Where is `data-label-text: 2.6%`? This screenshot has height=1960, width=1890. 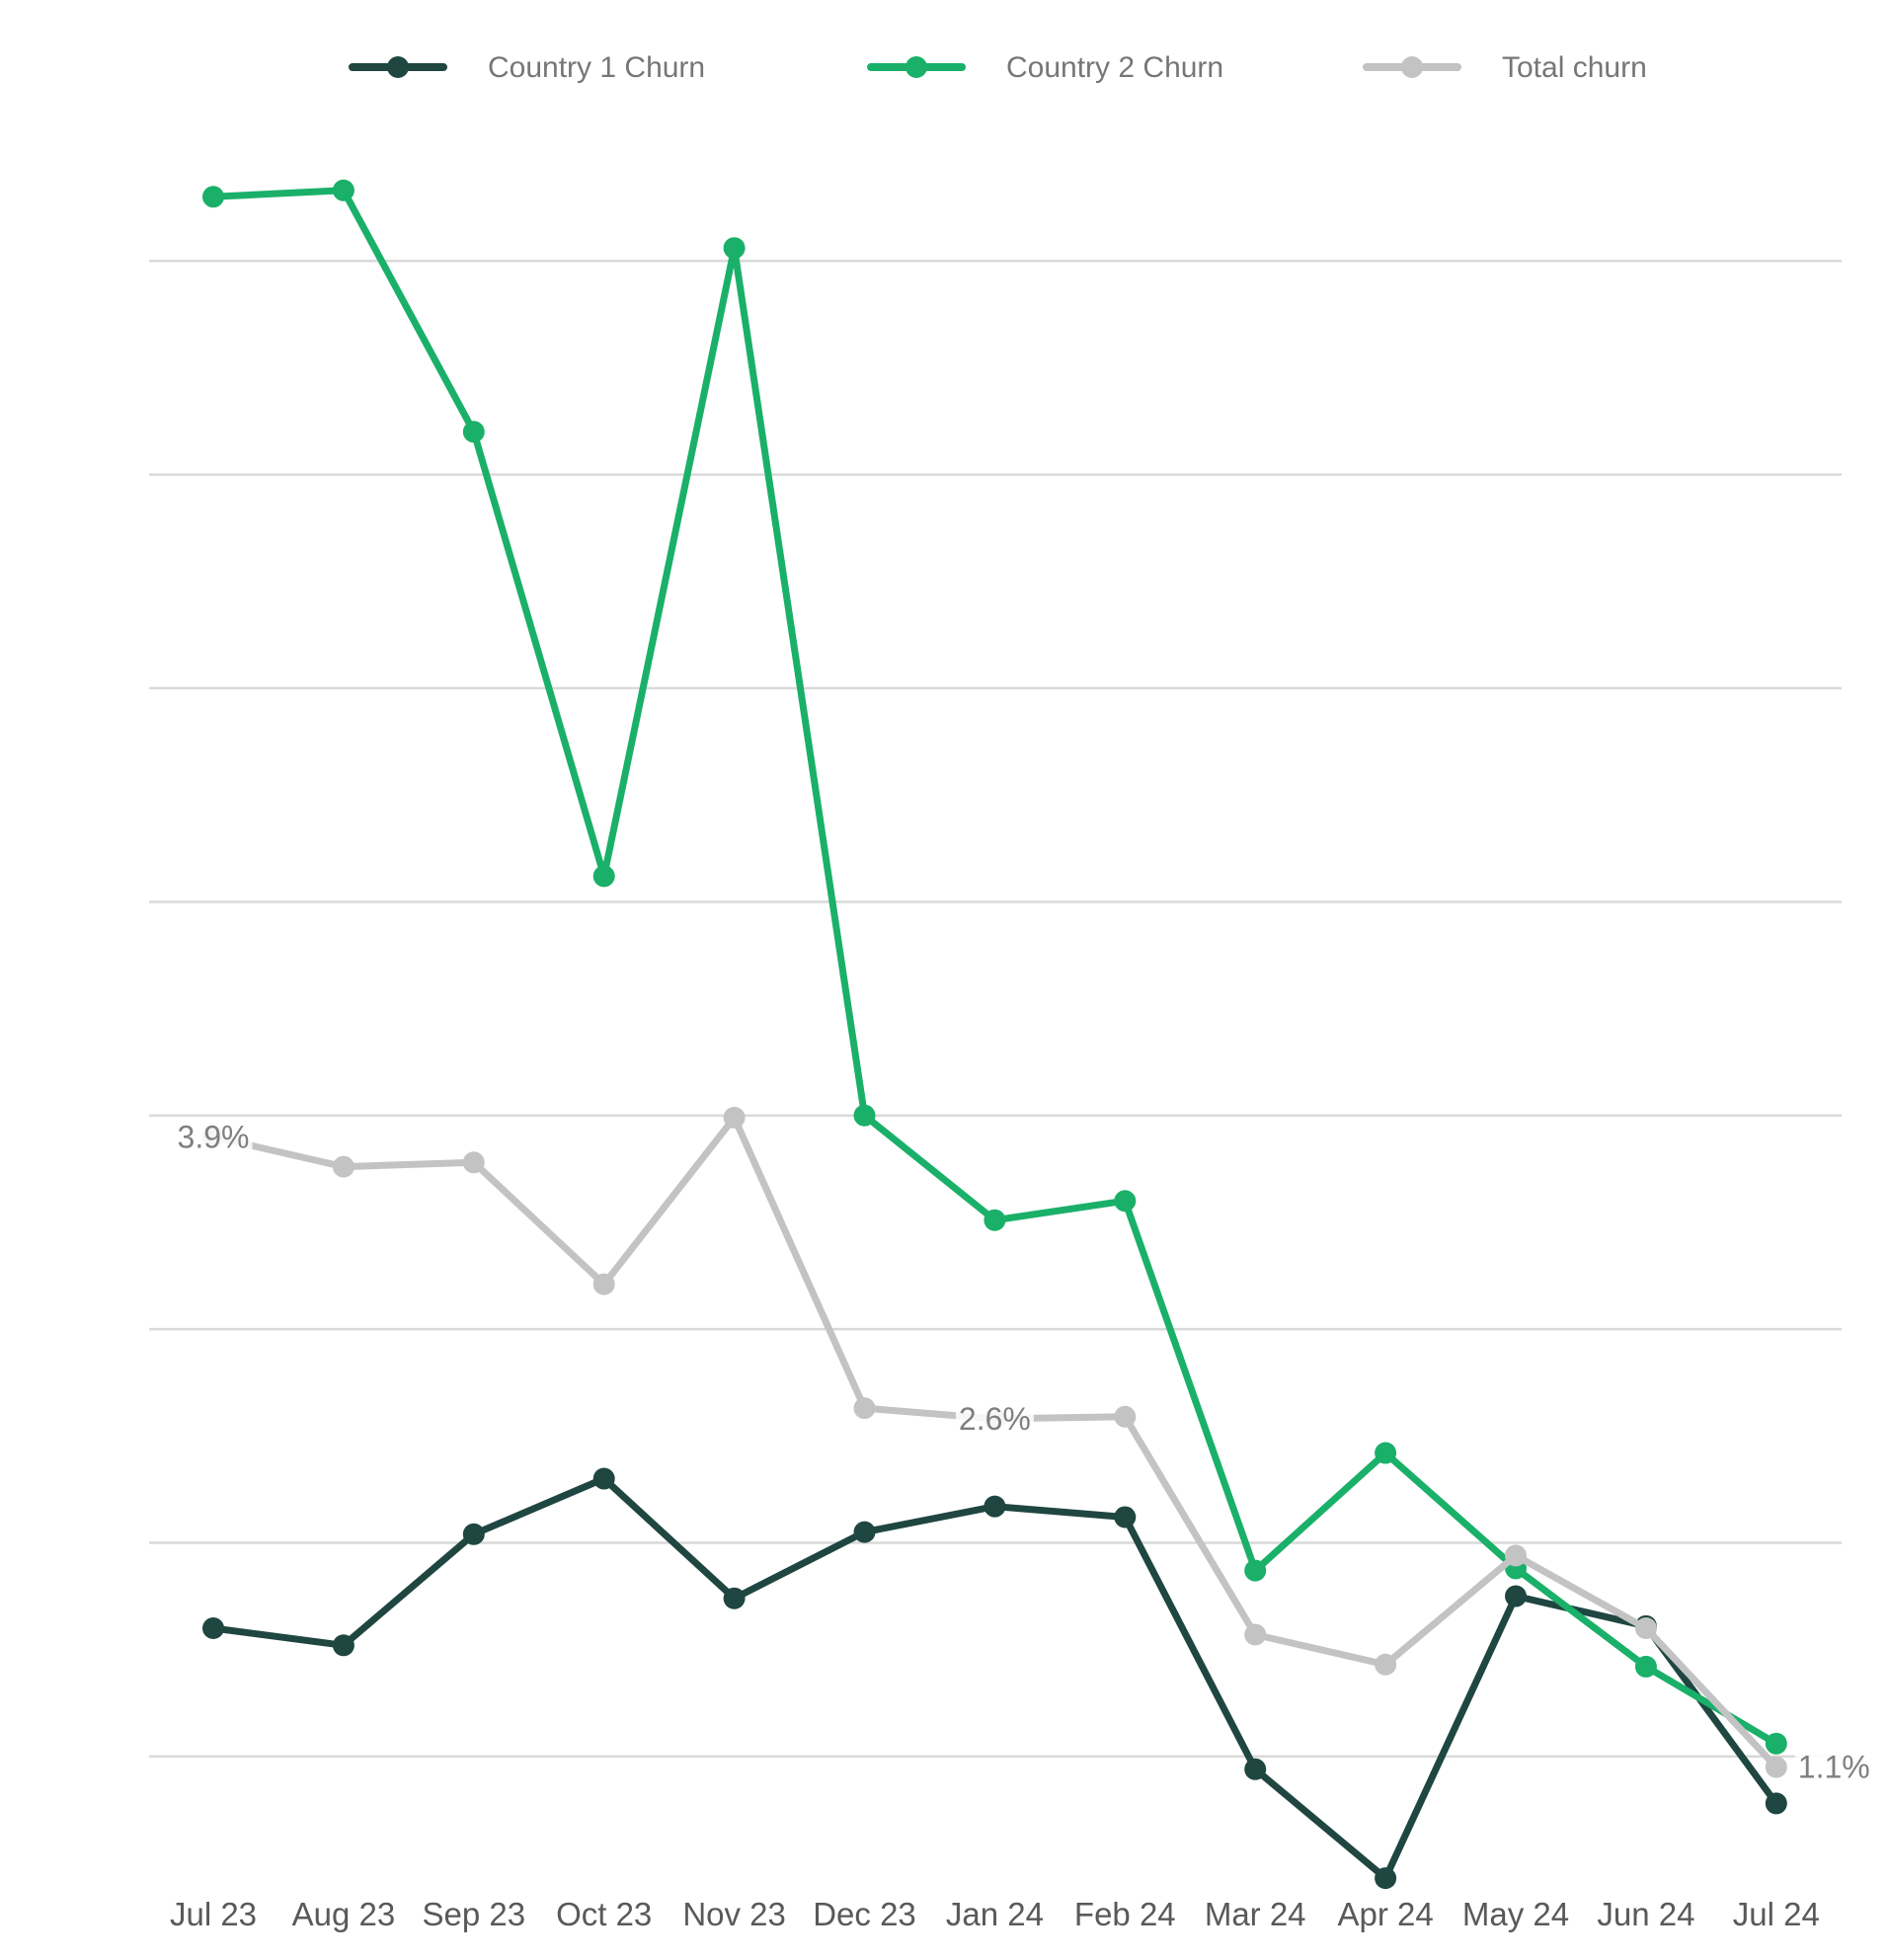
data-label-text: 2.6% is located at coordinates (995, 1419).